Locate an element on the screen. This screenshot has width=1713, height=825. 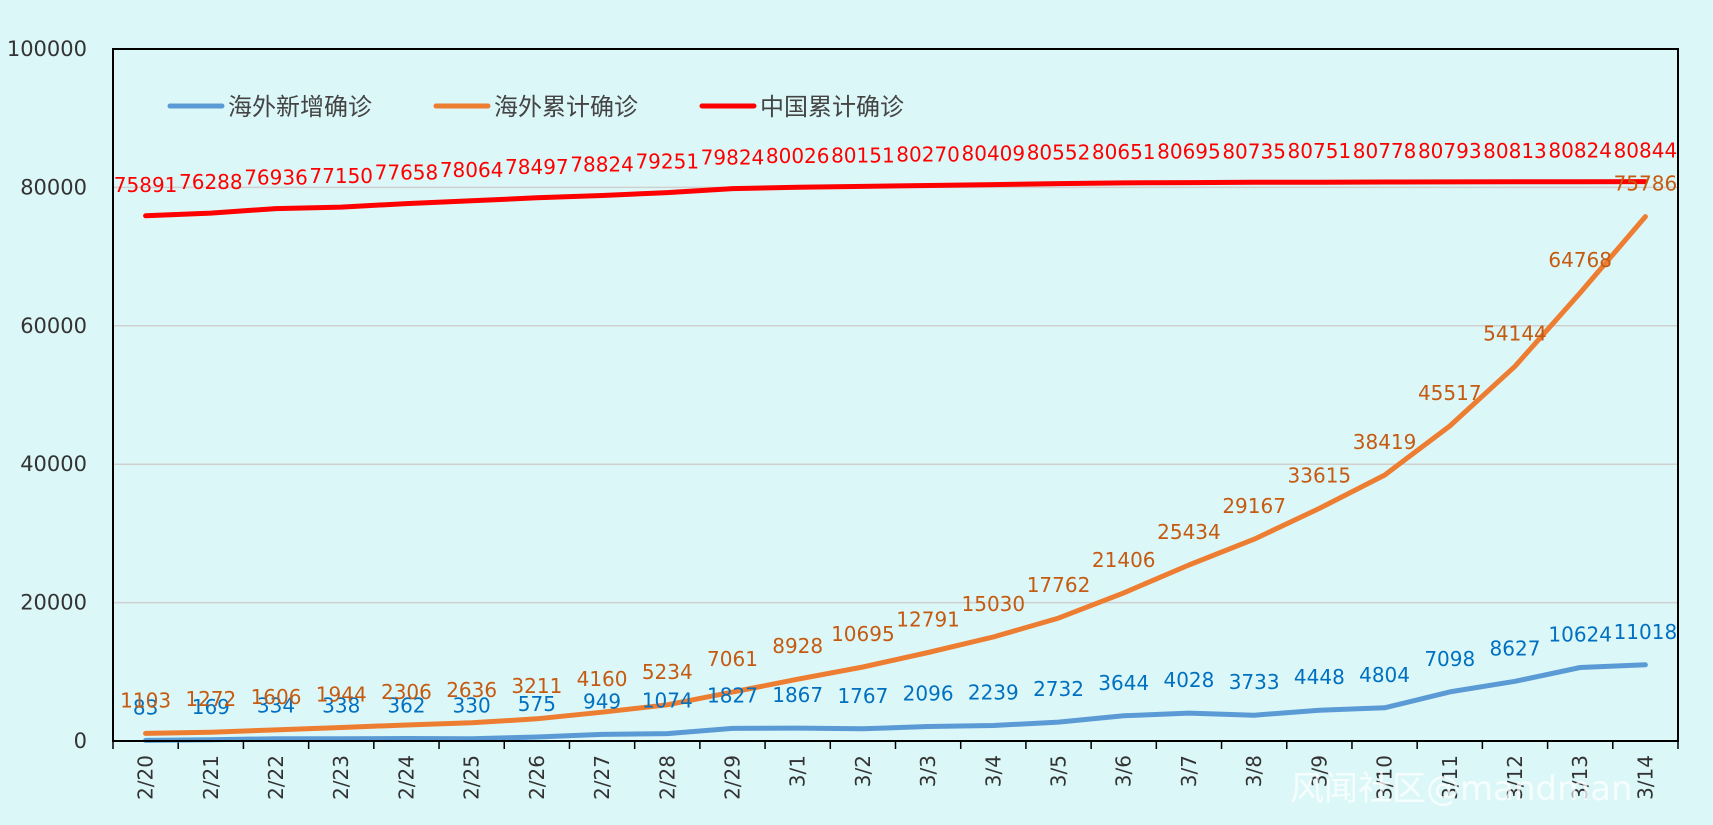
data-label: 1606 is located at coordinates (276, 697).